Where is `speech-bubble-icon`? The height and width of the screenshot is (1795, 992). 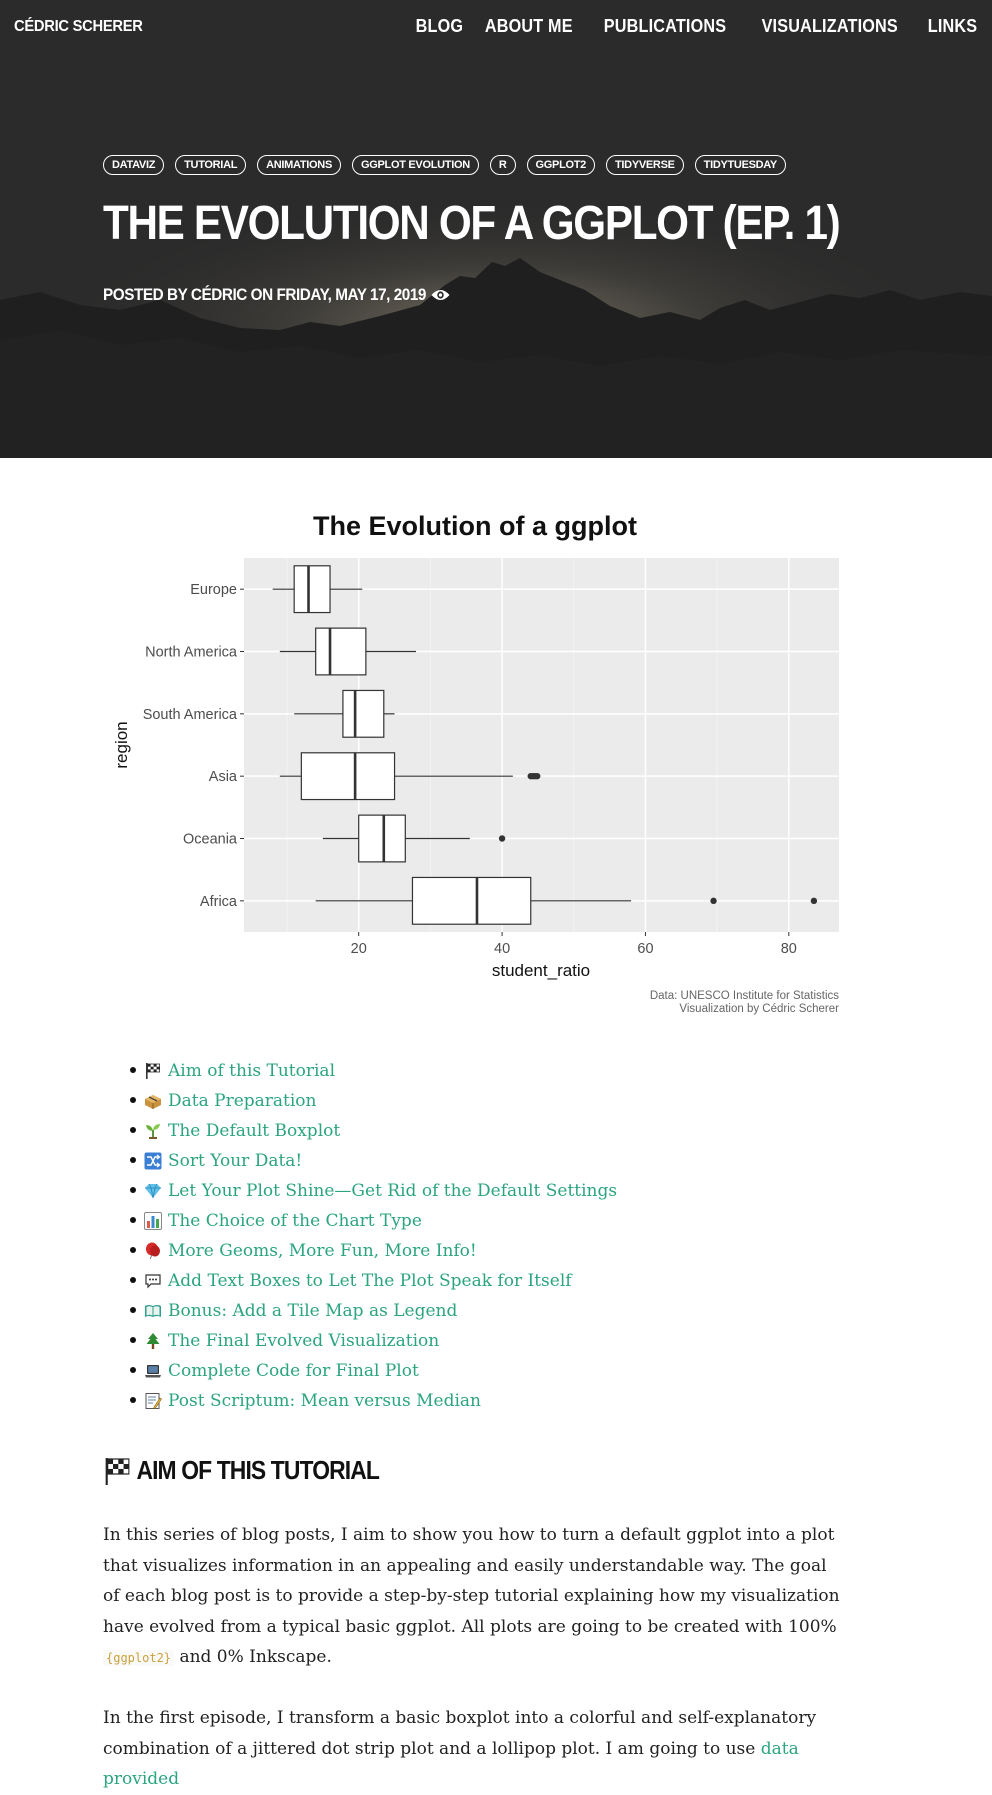
speech-bubble-icon is located at coordinates (152, 1281).